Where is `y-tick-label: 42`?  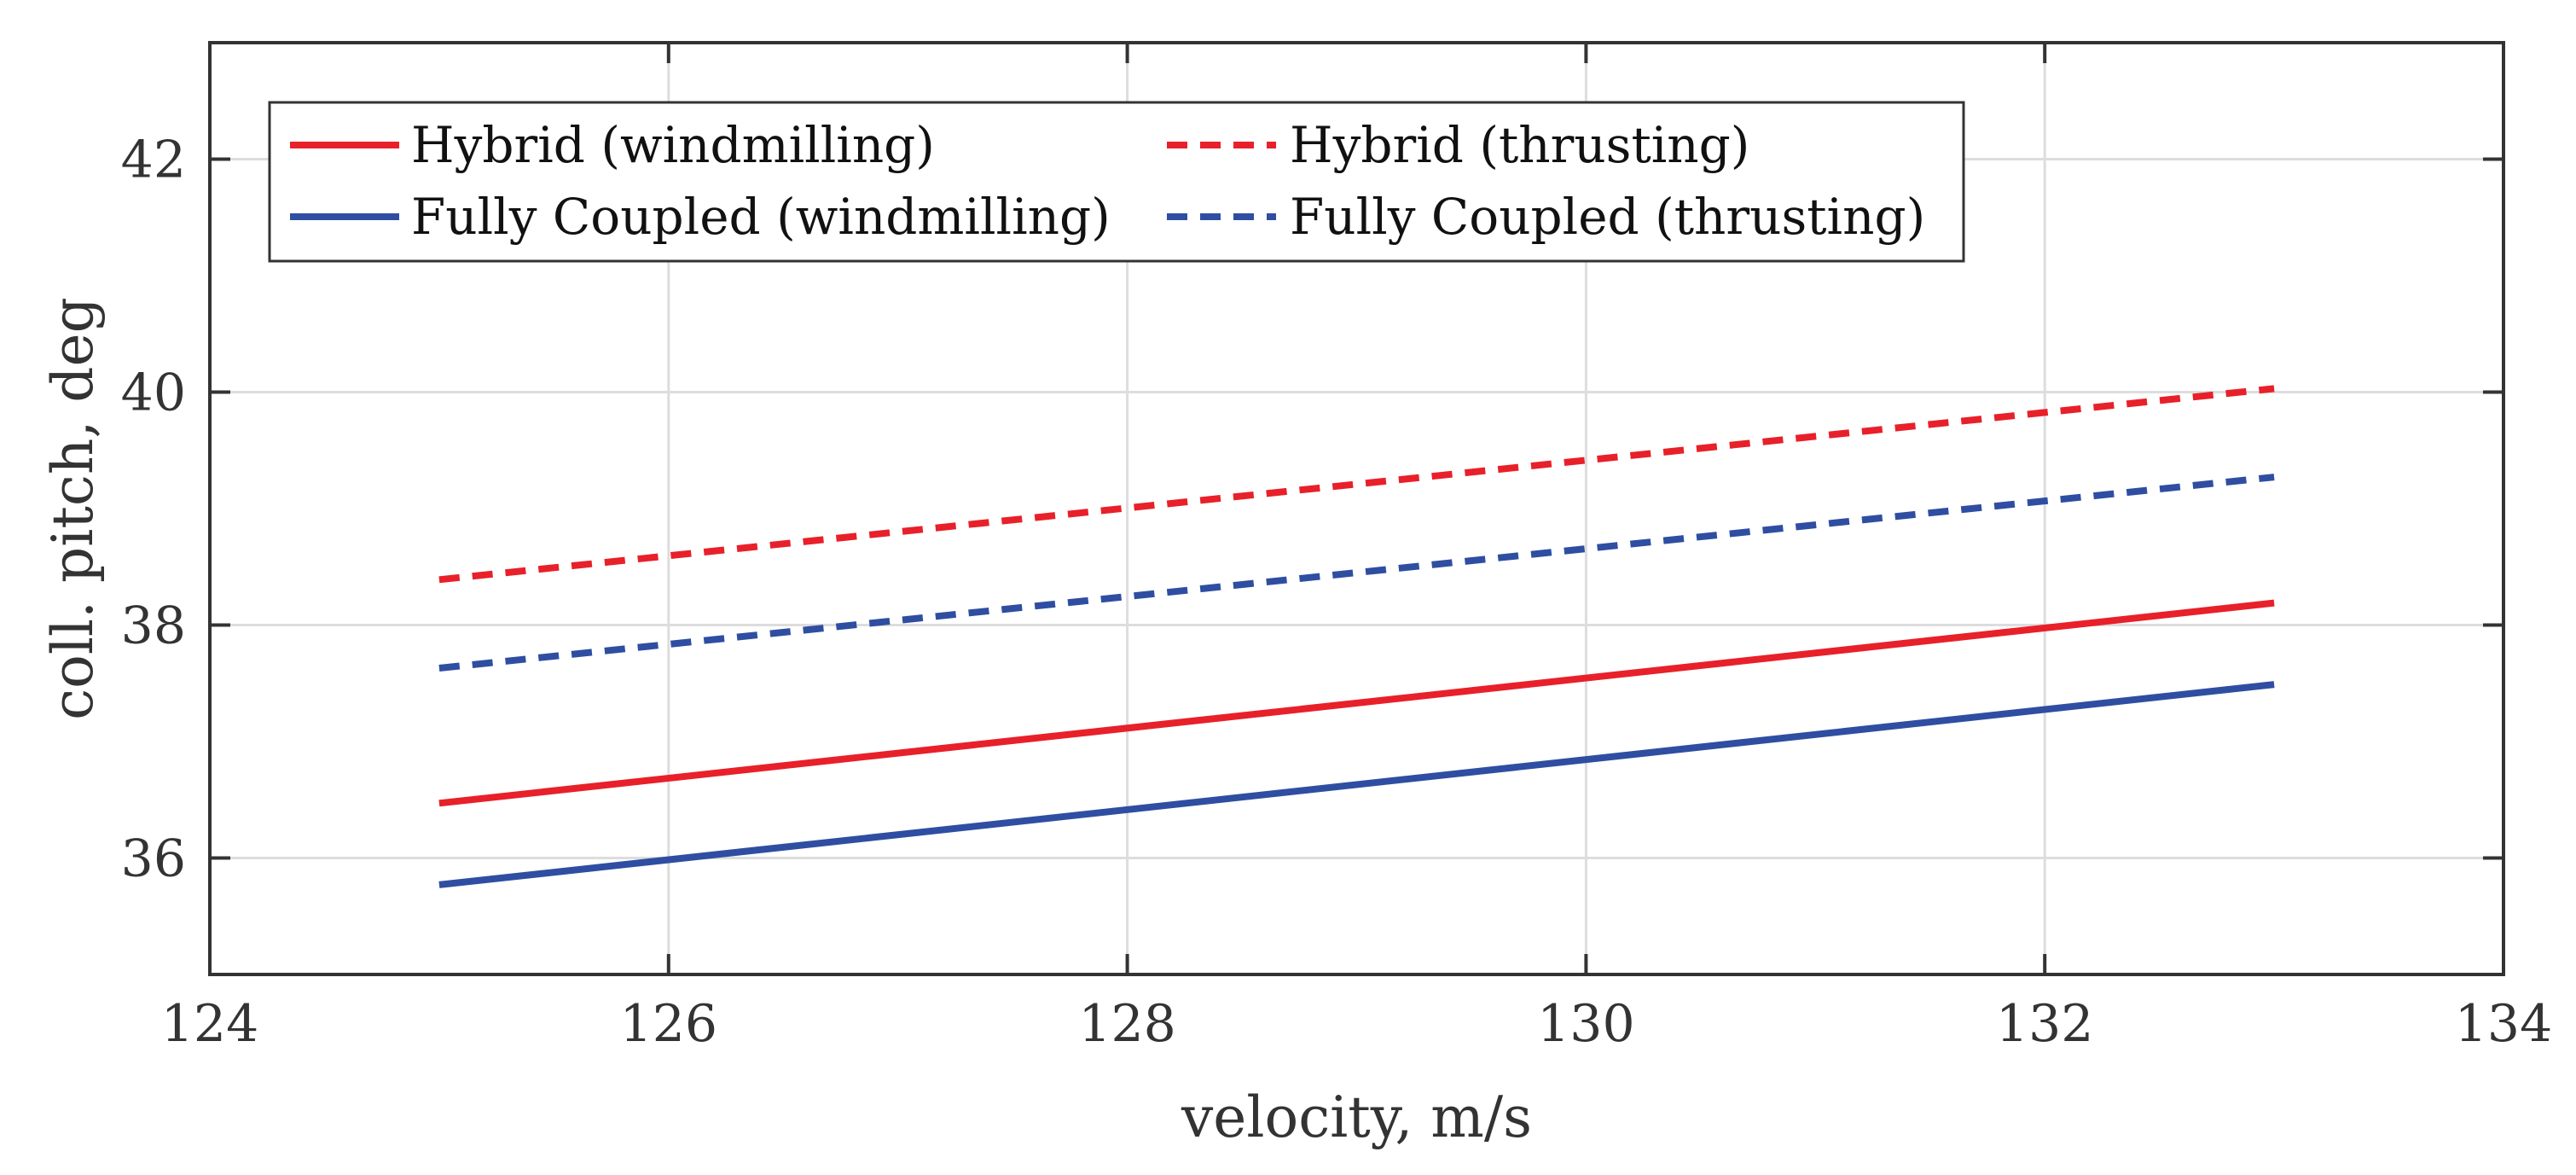 y-tick-label: 42 is located at coordinates (153, 160).